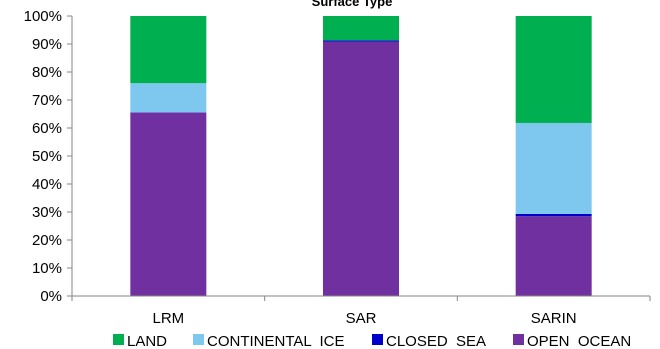  What do you see at coordinates (361, 318) in the screenshot?
I see `x-tick-label: SAR` at bounding box center [361, 318].